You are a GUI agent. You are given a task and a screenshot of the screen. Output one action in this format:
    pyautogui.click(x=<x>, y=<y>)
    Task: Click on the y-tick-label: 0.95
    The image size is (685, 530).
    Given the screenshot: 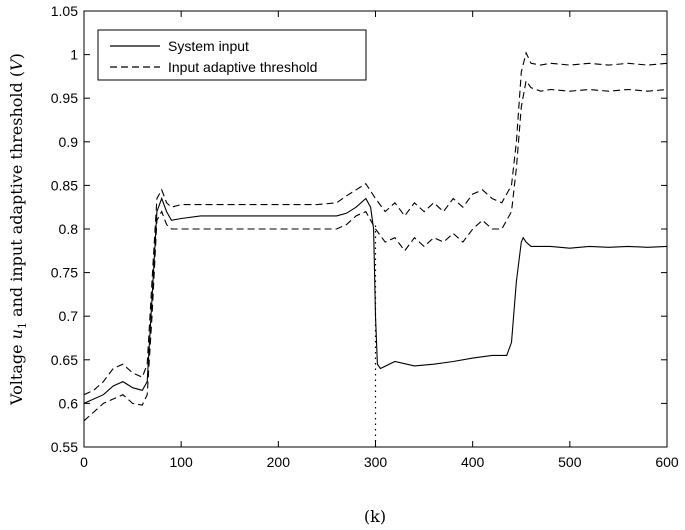 What is the action you would take?
    pyautogui.click(x=64, y=98)
    